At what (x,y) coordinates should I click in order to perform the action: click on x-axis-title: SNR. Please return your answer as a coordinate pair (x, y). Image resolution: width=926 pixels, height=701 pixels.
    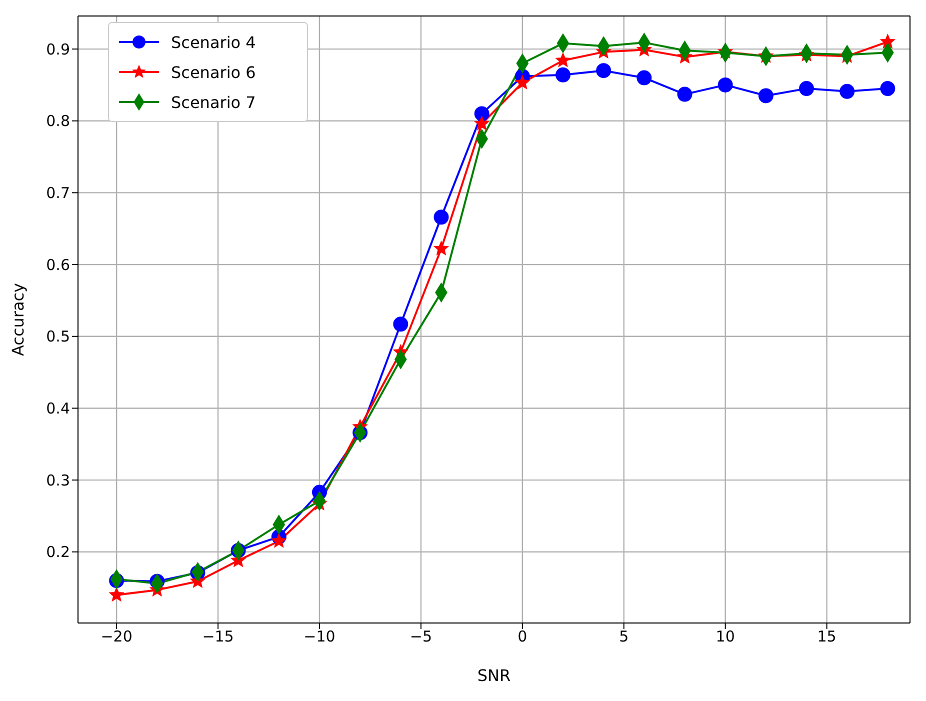
    Looking at the image, I should click on (494, 675).